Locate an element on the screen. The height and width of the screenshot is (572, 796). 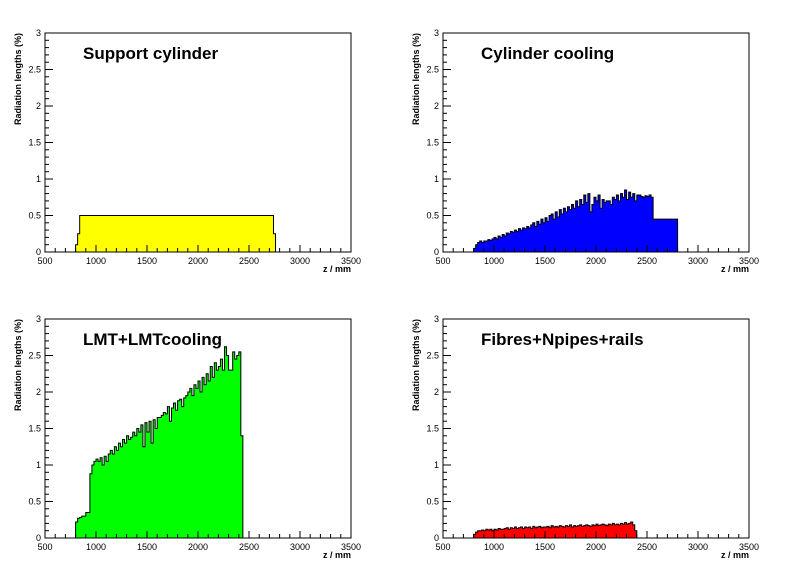
panel-title: LMT+LMTcooling is located at coordinates (152, 339).